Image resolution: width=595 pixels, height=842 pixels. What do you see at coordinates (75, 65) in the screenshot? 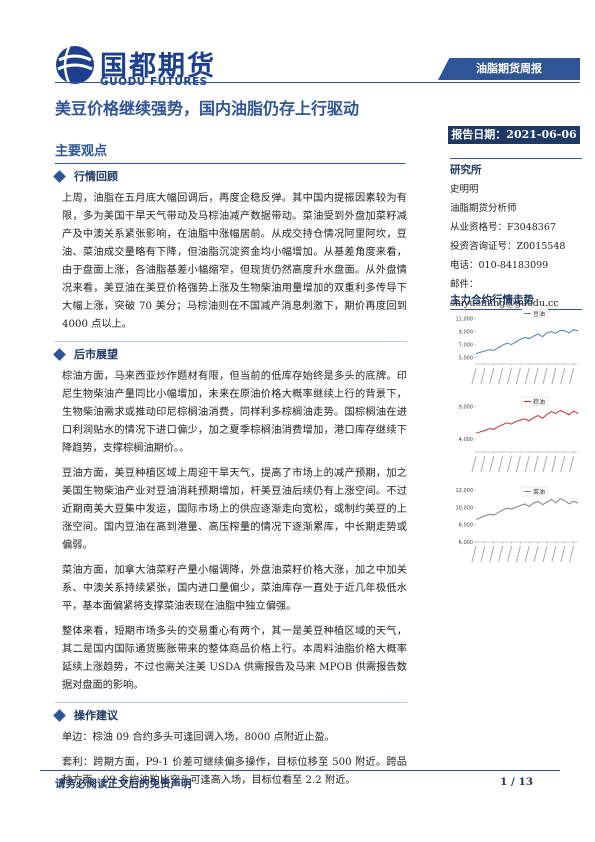
I see `logo-icon` at bounding box center [75, 65].